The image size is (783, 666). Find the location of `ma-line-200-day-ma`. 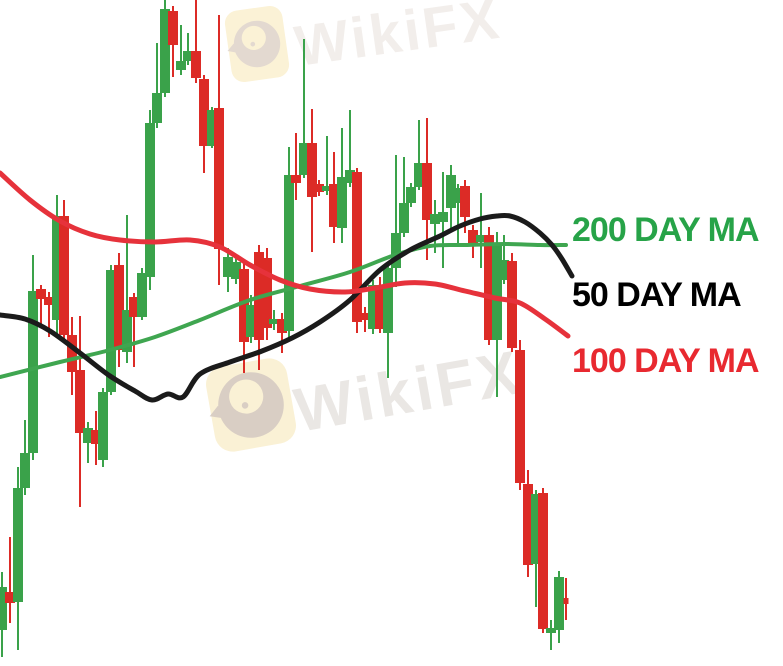

ma-line-200-day-ma is located at coordinates (284, 310).